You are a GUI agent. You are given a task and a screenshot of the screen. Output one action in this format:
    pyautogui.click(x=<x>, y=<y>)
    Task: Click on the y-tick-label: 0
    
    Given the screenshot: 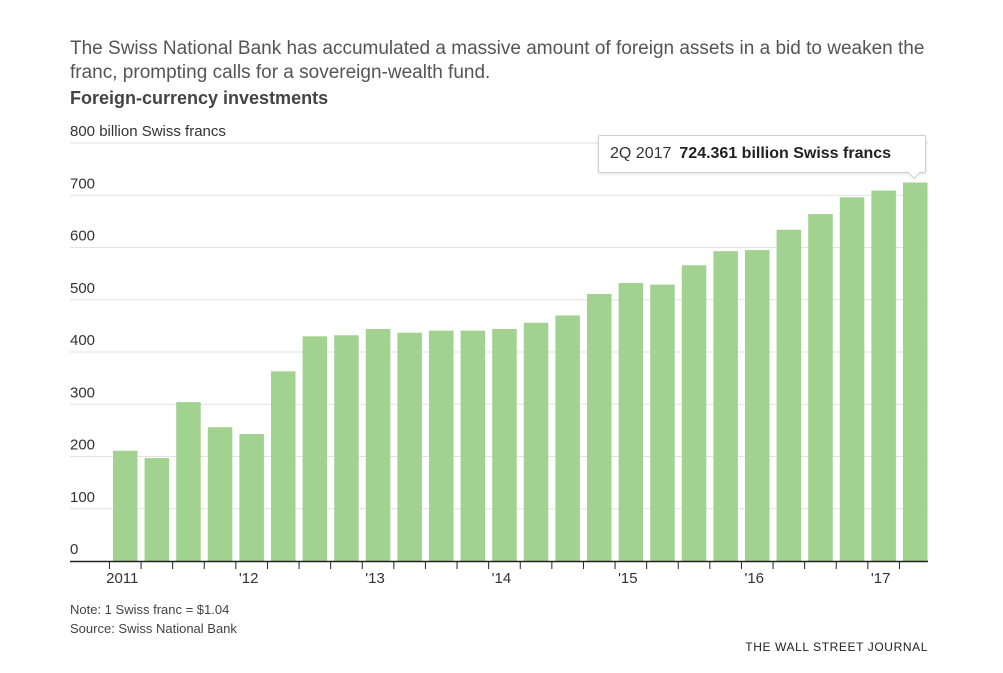 What is the action you would take?
    pyautogui.click(x=74, y=549)
    